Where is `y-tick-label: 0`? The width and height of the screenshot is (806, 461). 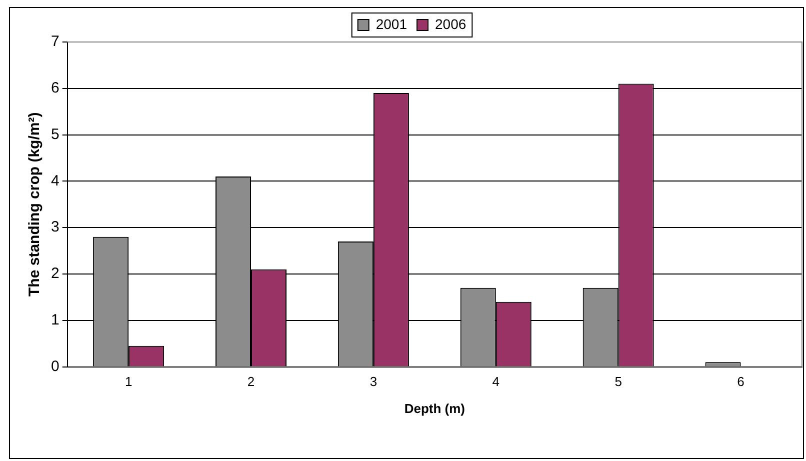 y-tick-label: 0 is located at coordinates (55, 366).